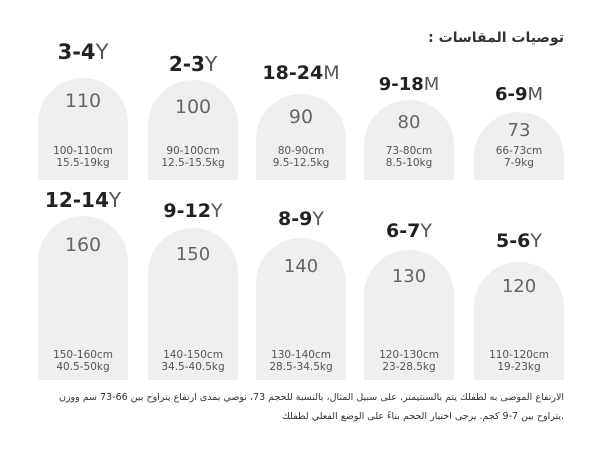 The width and height of the screenshot is (600, 450). What do you see at coordinates (301, 361) in the screenshot?
I see `measurements: 130-140cm 28.5-34.5kg` at bounding box center [301, 361].